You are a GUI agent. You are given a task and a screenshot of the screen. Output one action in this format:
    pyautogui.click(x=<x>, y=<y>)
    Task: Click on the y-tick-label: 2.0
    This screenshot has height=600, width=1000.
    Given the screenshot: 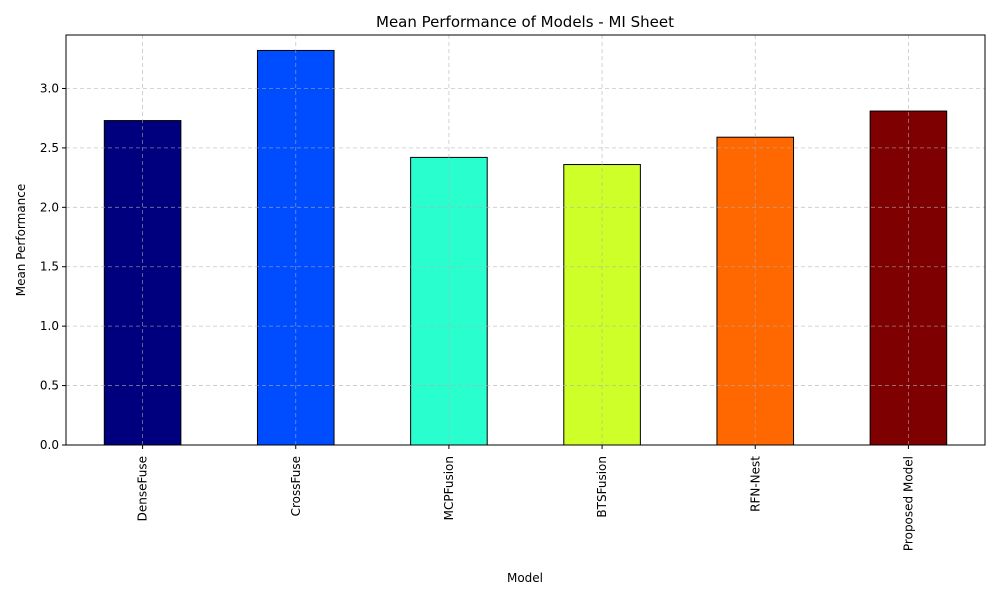 What is the action you would take?
    pyautogui.click(x=49, y=207)
    